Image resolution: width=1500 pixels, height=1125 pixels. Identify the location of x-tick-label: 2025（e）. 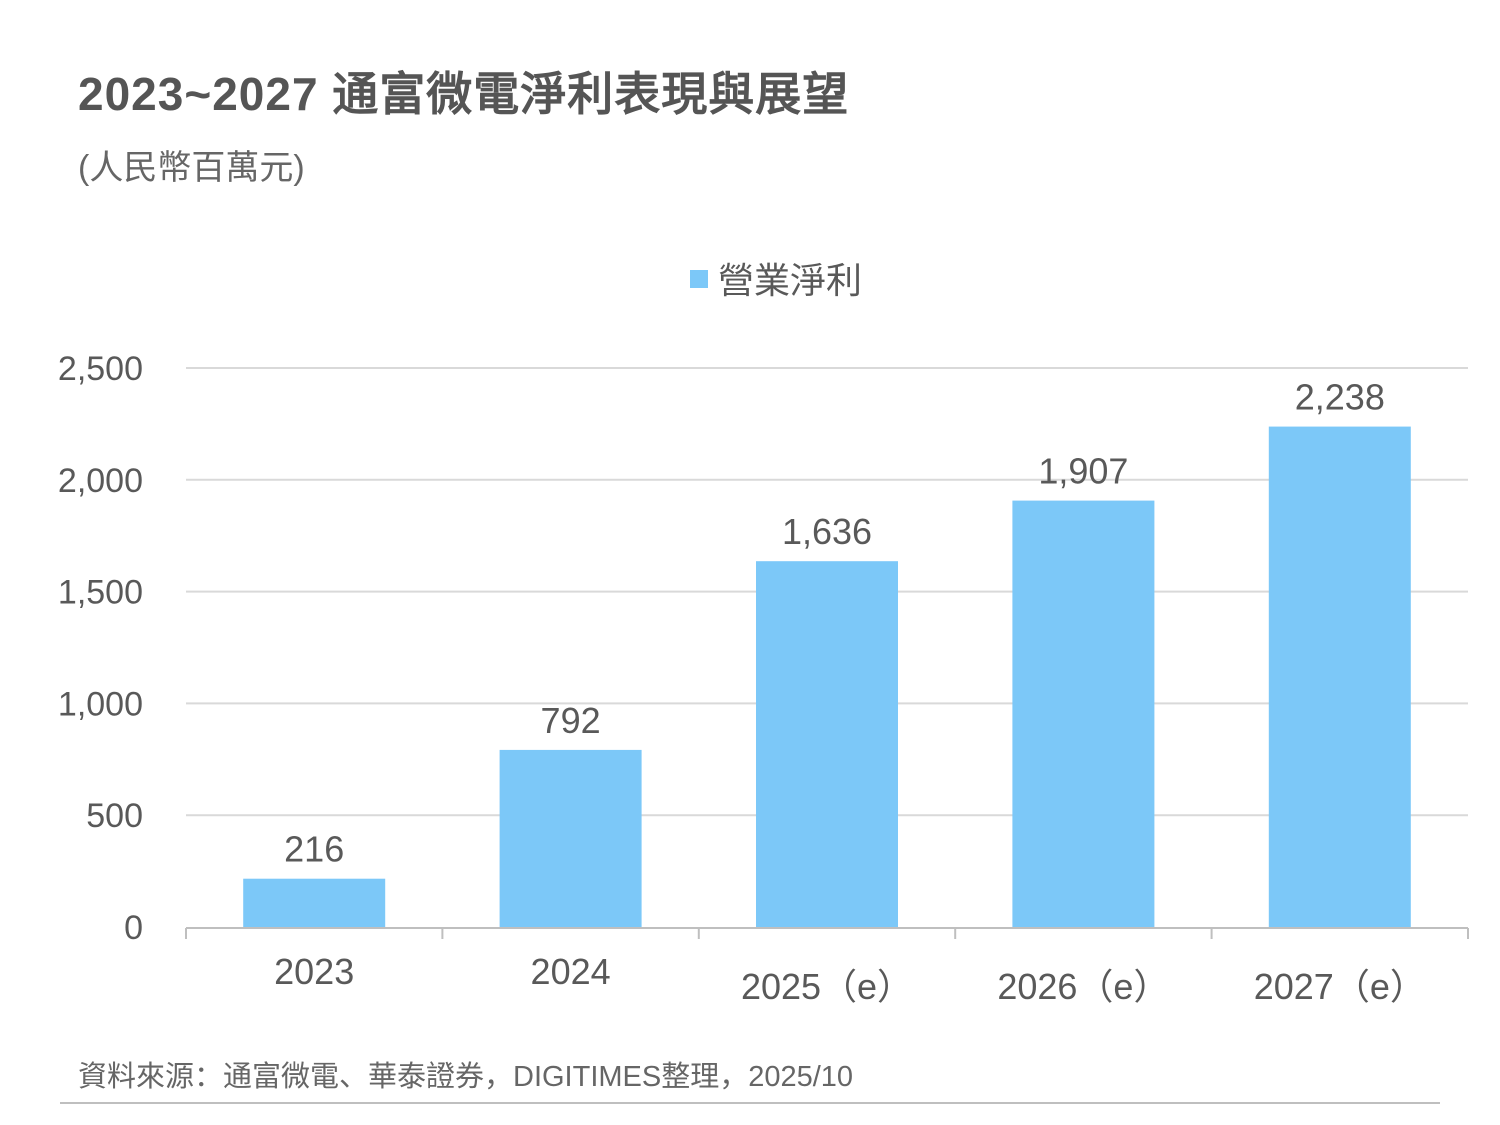
(827, 986).